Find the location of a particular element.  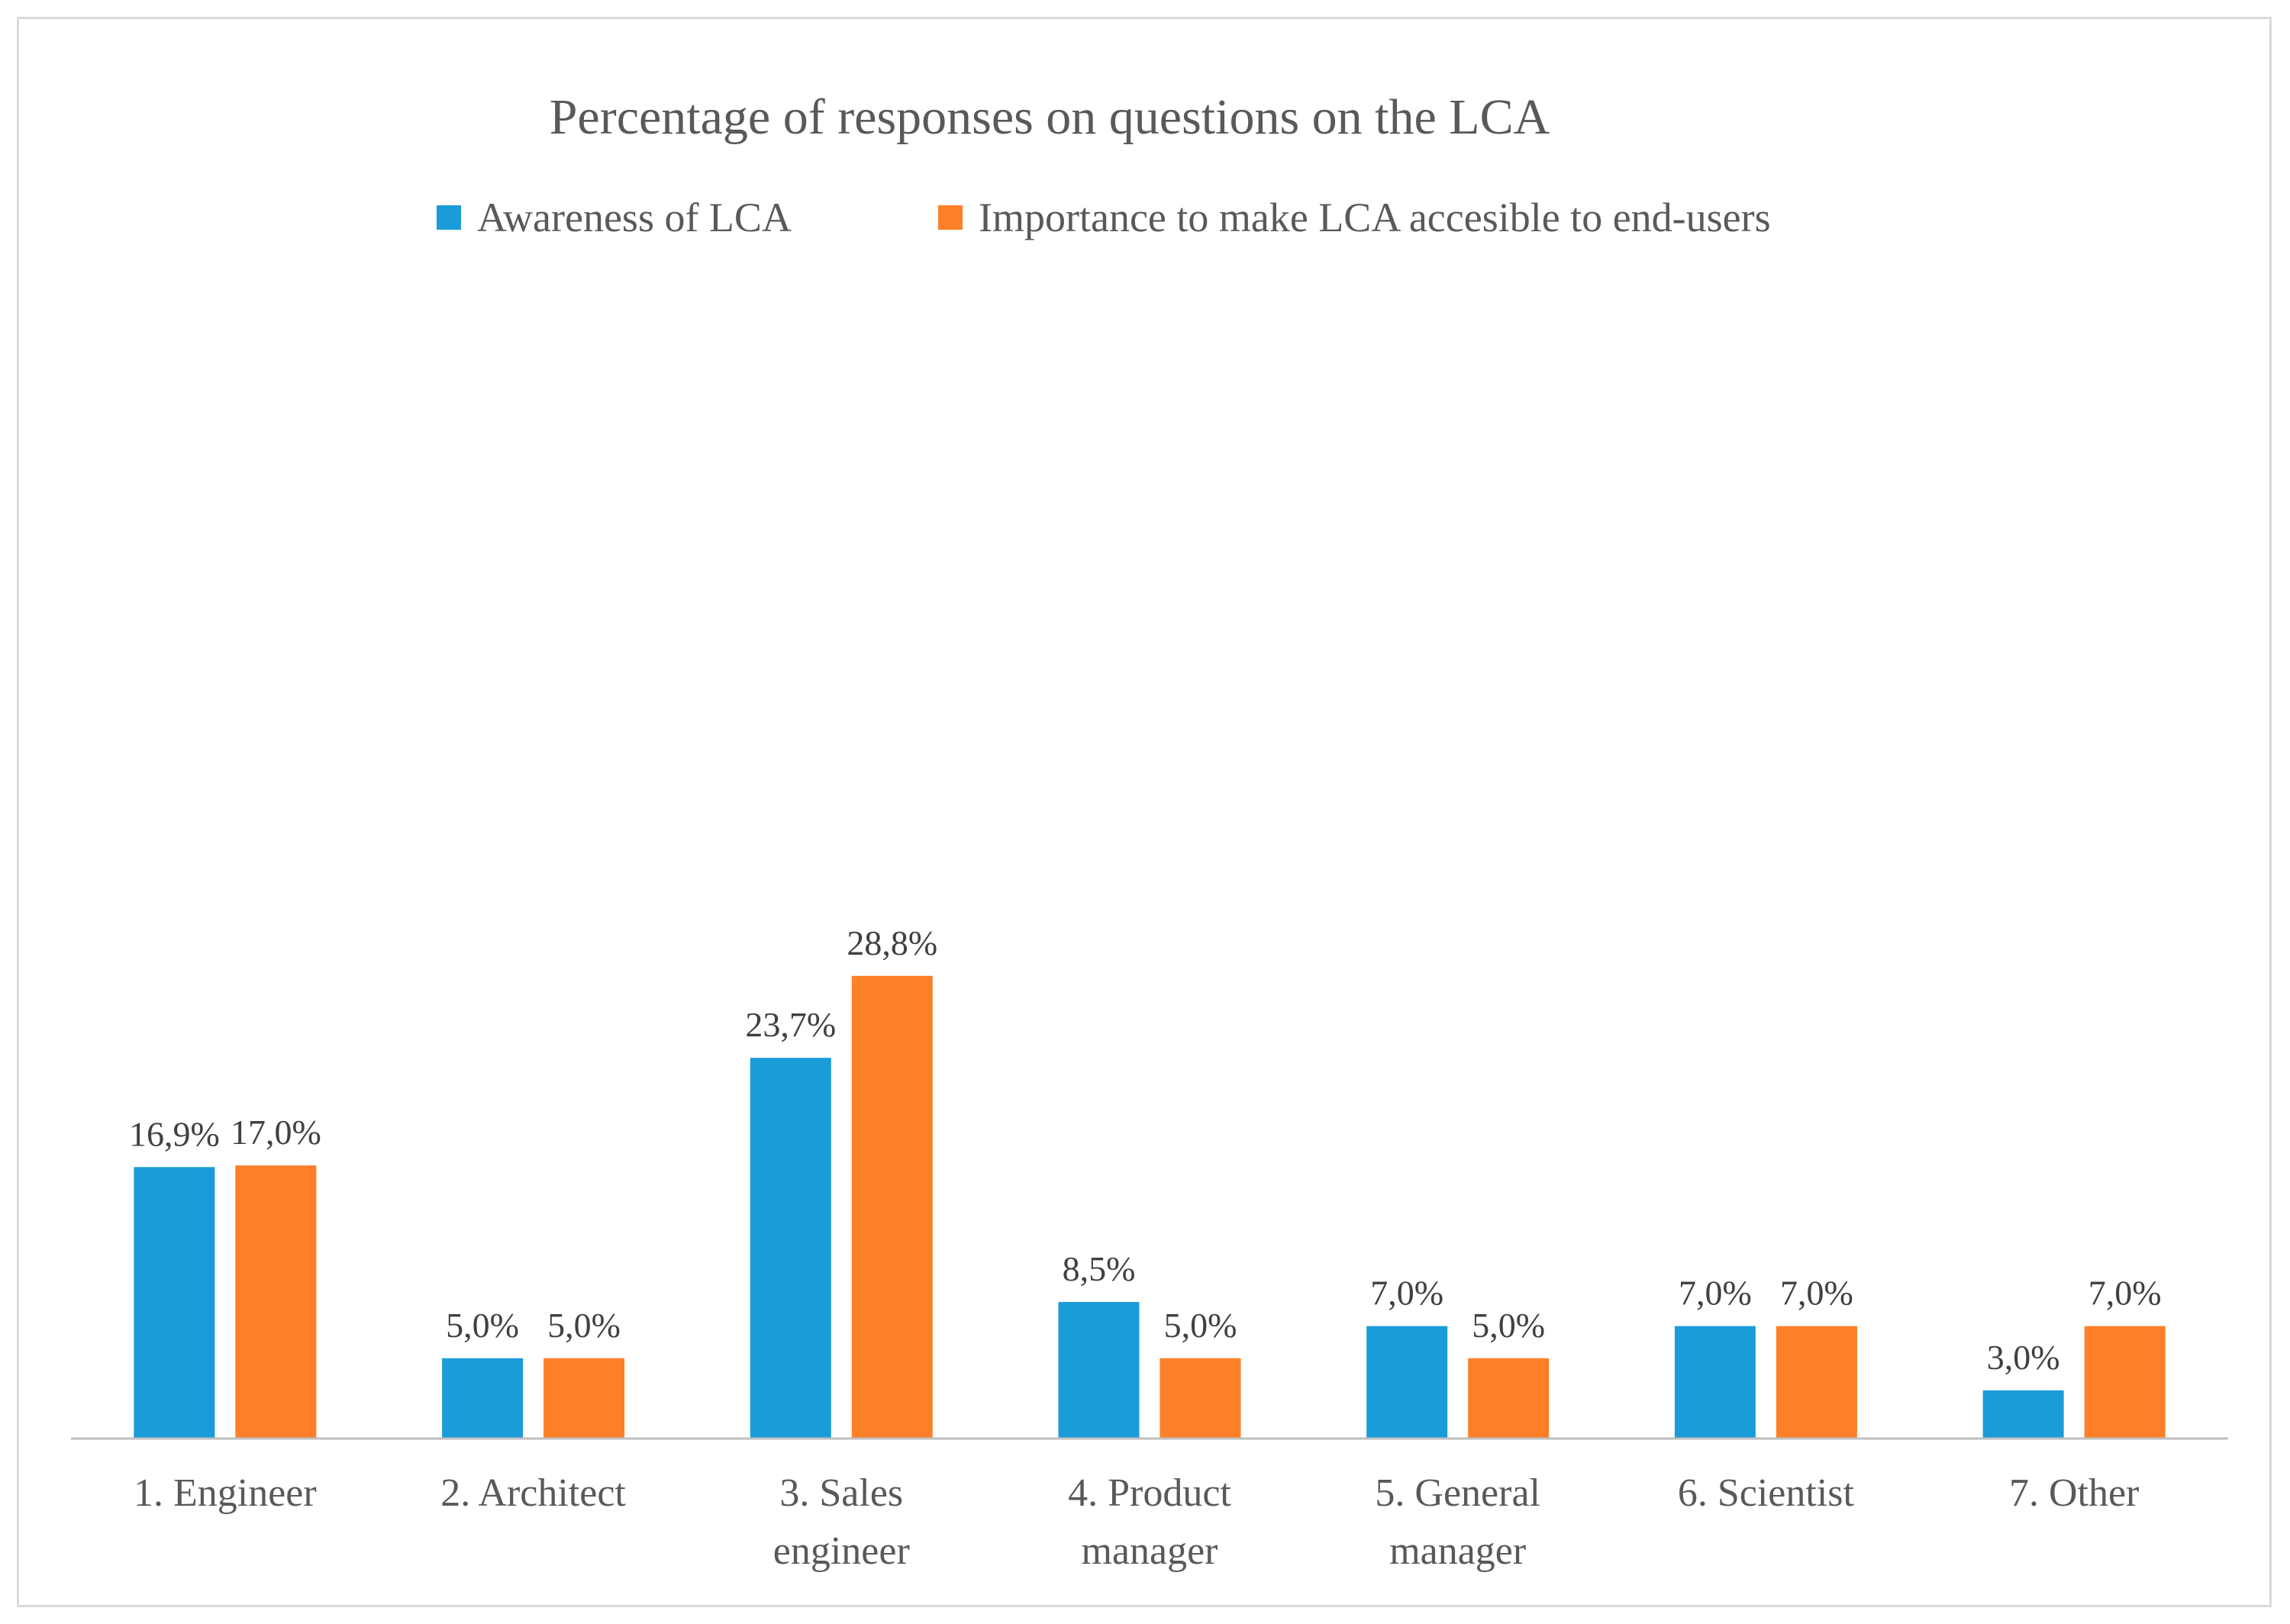

data-label-importance-1: 17,0% is located at coordinates (276, 1132).